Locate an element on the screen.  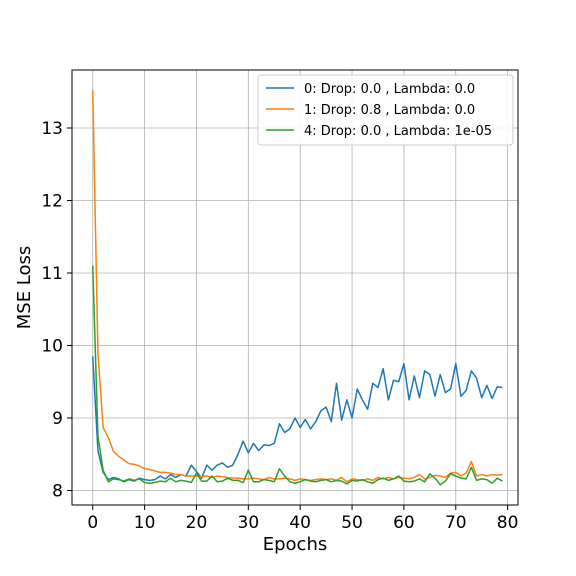
x-tick-label: 0 is located at coordinates (92, 523).